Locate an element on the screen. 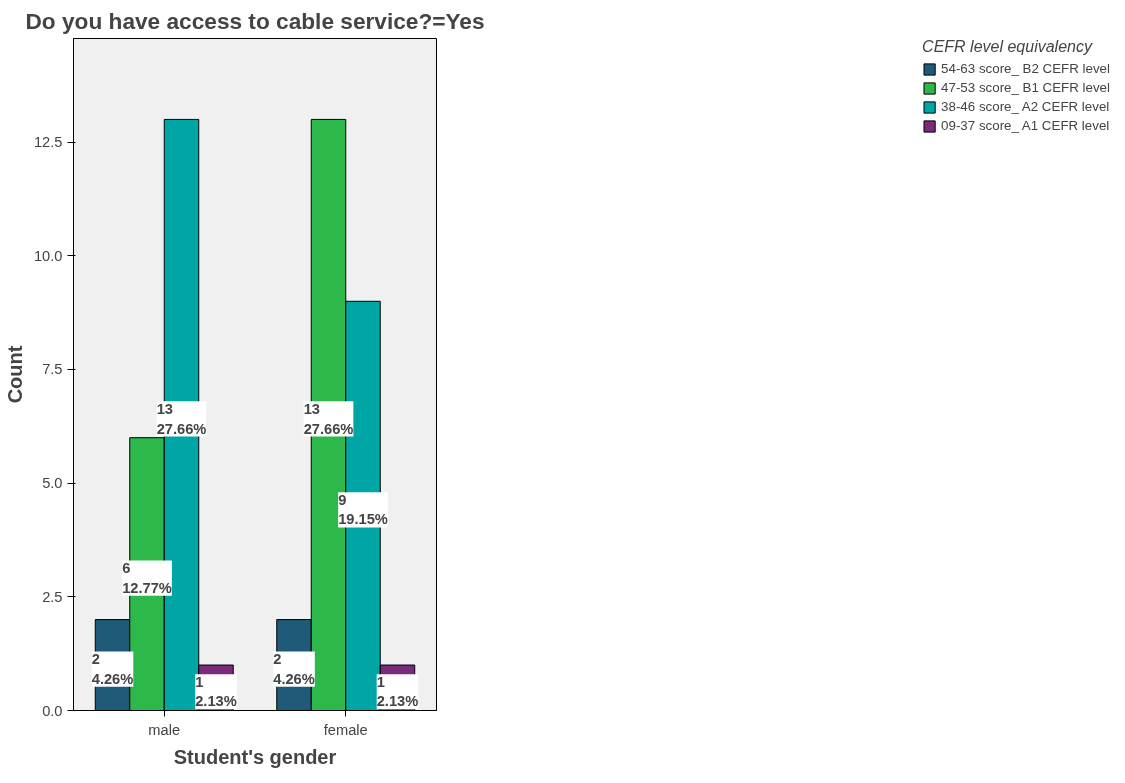 The height and width of the screenshot is (783, 1125). y-tick-label: 2.5 is located at coordinates (52, 596).